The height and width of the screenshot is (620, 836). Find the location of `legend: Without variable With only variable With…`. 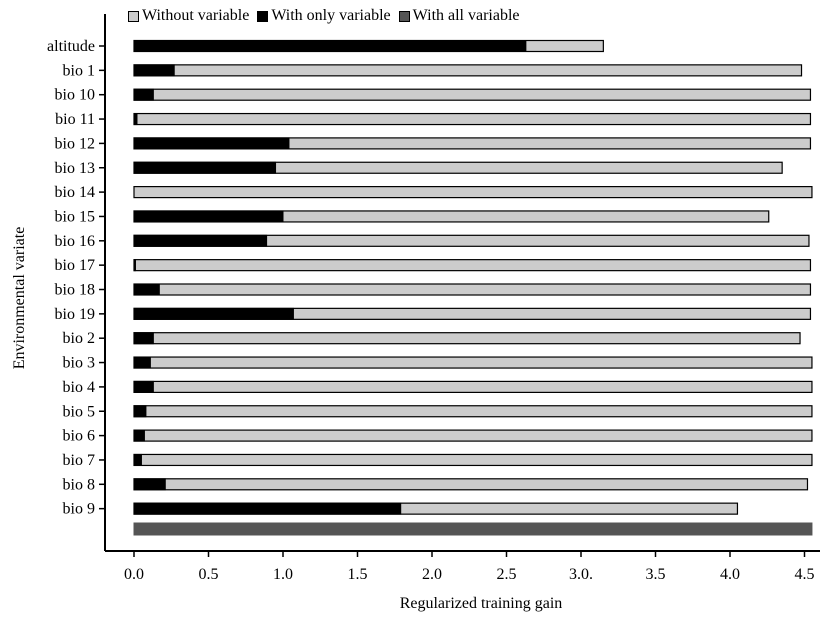

legend: Without variable With only variable With… is located at coordinates (328, 16).